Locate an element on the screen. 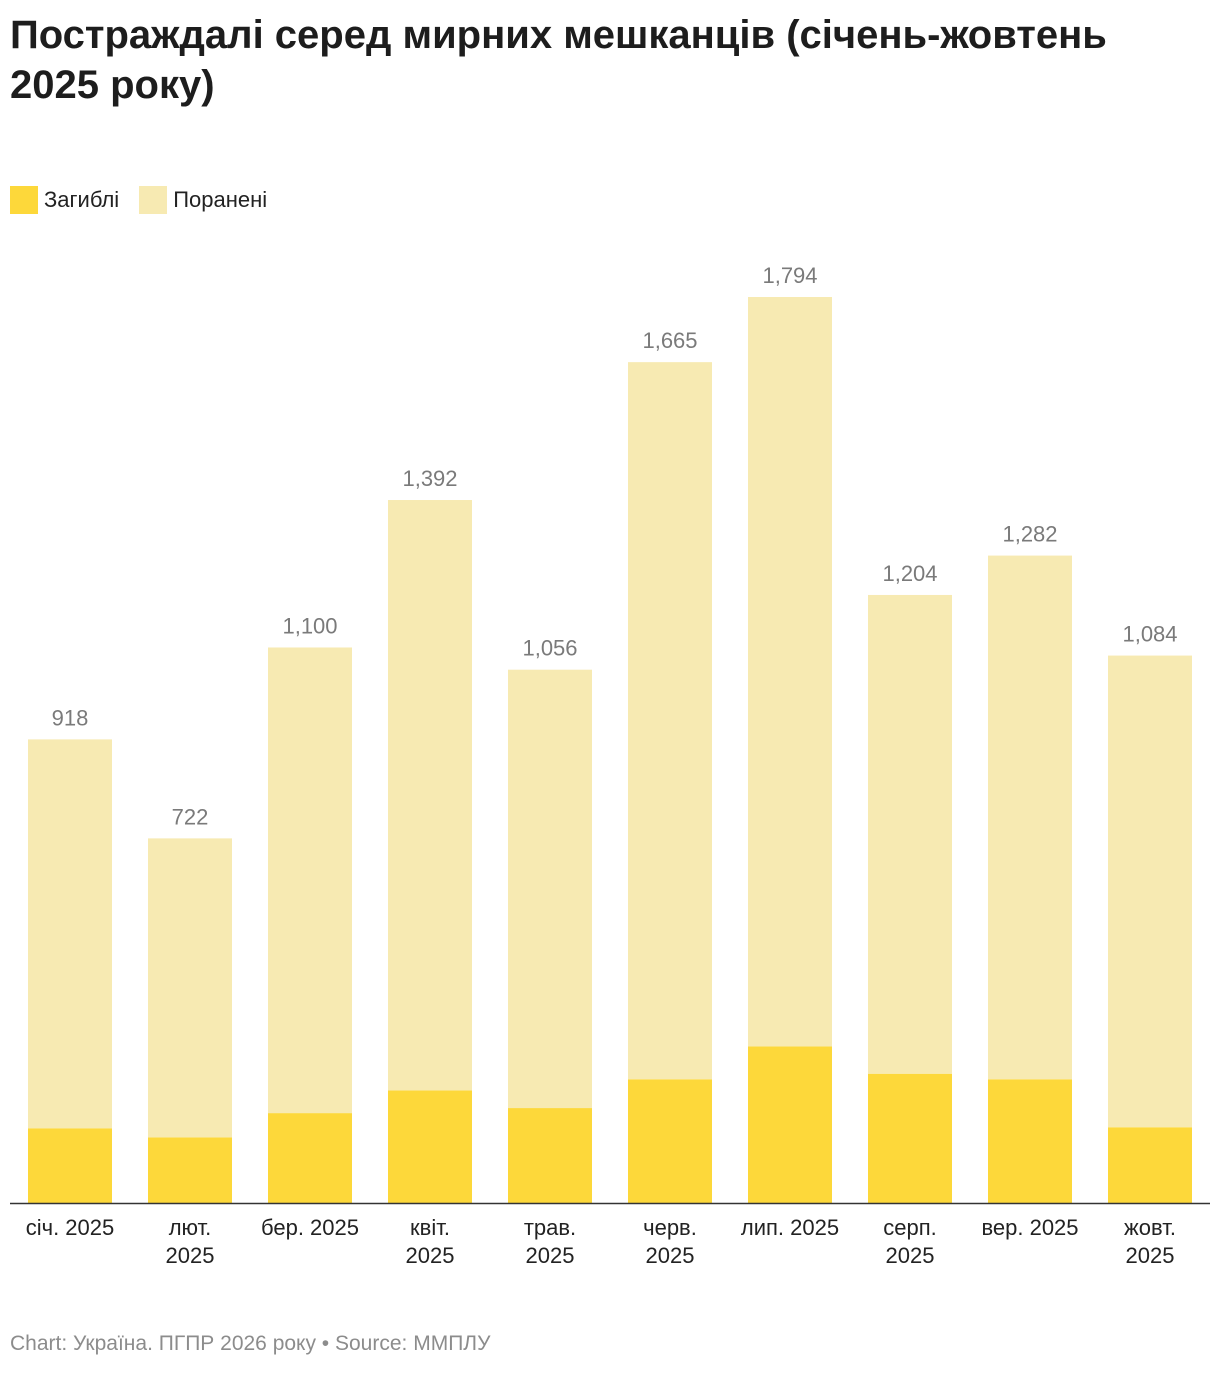 This screenshot has width=1220, height=1376. x-tick-label: січ. 2025 is located at coordinates (70, 1227).